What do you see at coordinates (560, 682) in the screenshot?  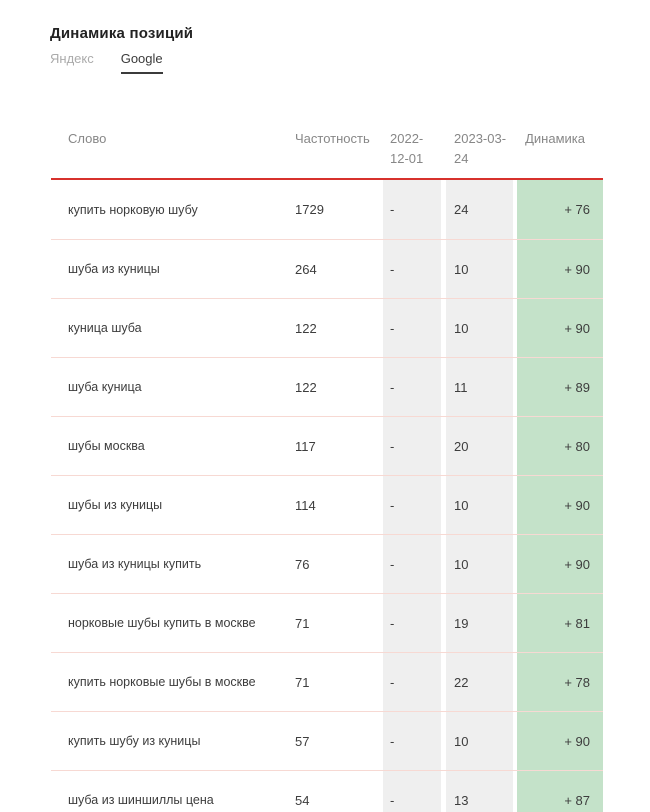 I see `cell-dynamics: + 78` at bounding box center [560, 682].